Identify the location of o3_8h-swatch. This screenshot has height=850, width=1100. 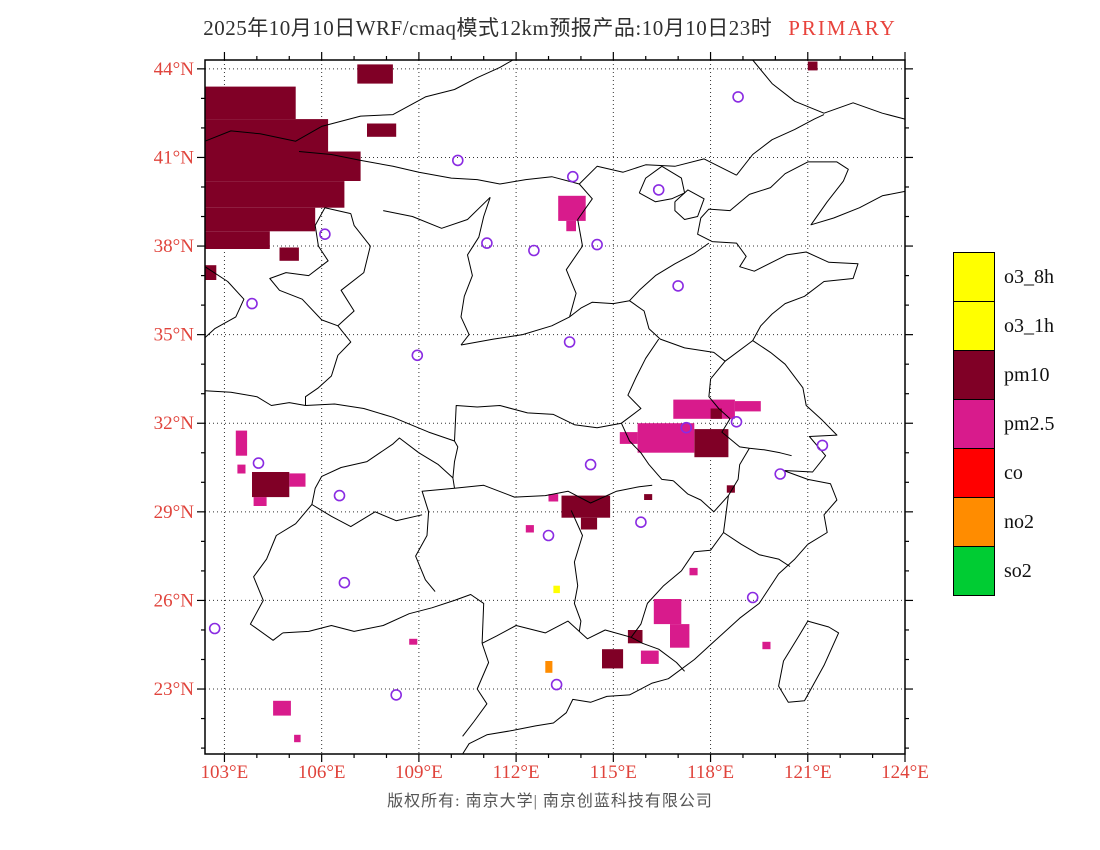
(974, 277).